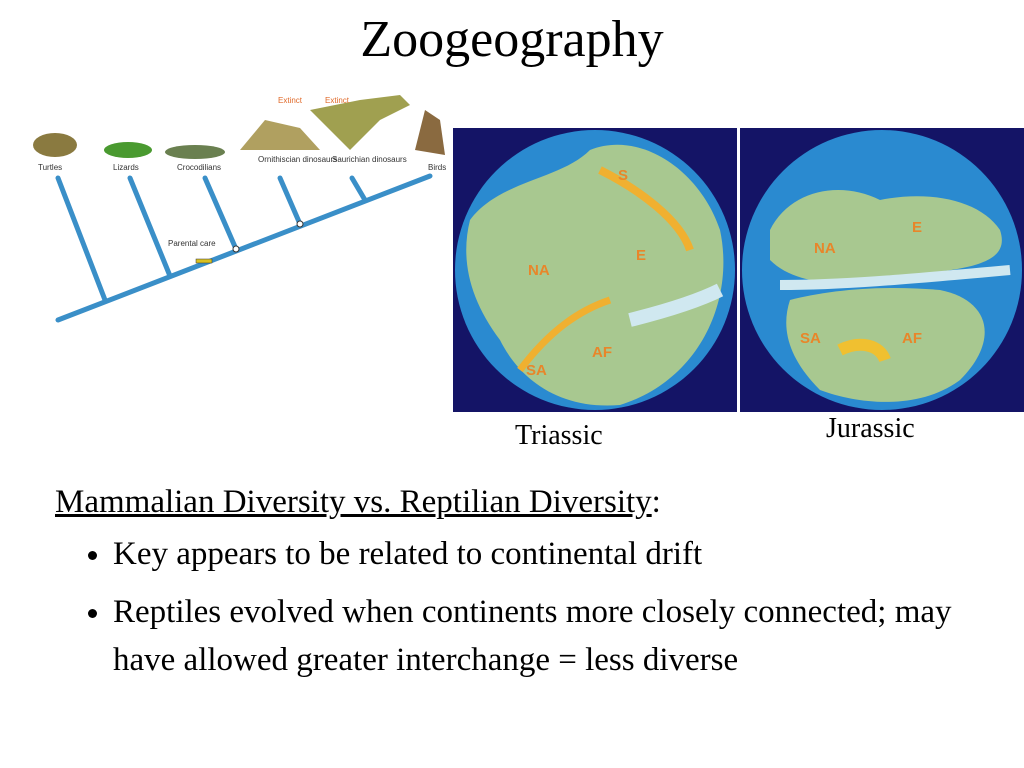 Image resolution: width=1024 pixels, height=768 pixels. Describe the element at coordinates (199, 167) in the screenshot. I see `taxon: Crocodilians` at that location.